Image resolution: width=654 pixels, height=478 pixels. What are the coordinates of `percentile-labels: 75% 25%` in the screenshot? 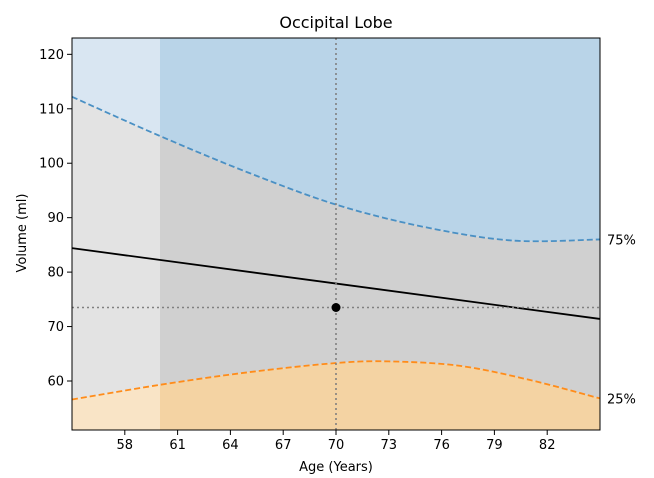 It's located at (621, 320).